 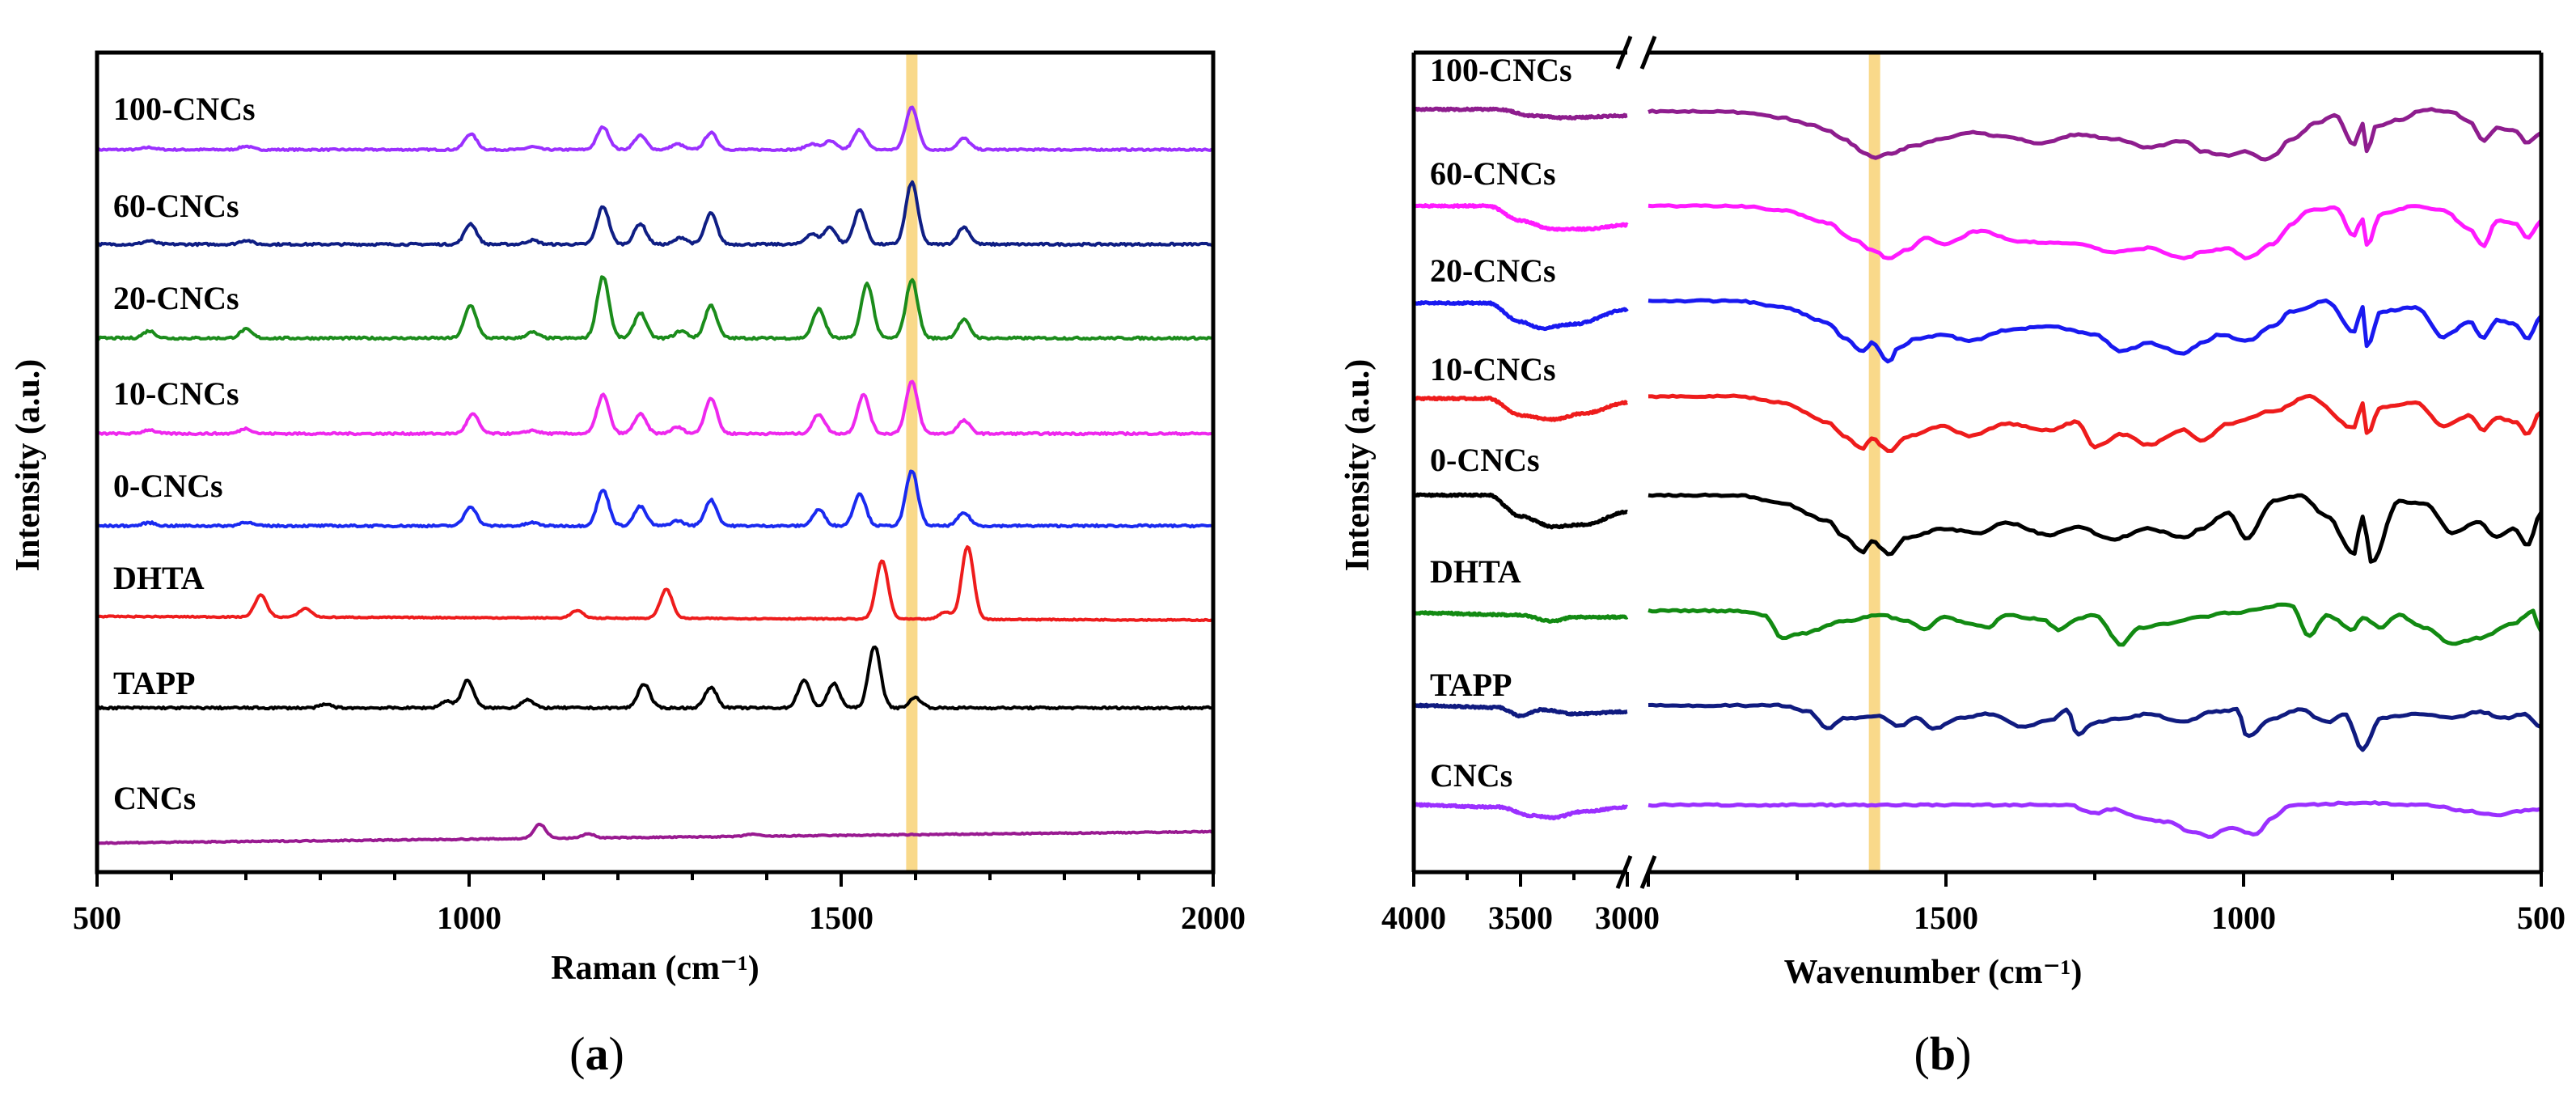 I want to click on panel-a-label-close: ), so click(x=616, y=1054).